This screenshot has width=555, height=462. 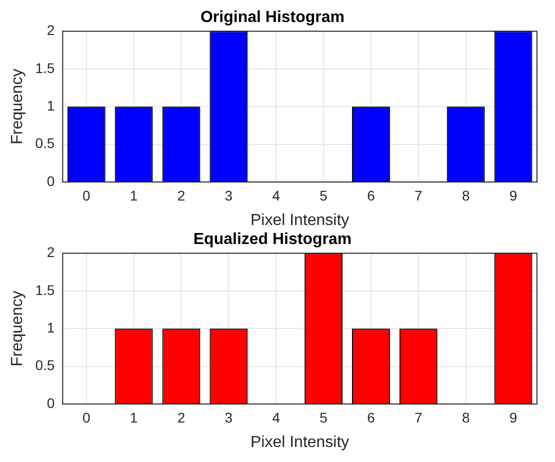 What do you see at coordinates (272, 239) in the screenshot?
I see `chart-title: Equalized Histogram` at bounding box center [272, 239].